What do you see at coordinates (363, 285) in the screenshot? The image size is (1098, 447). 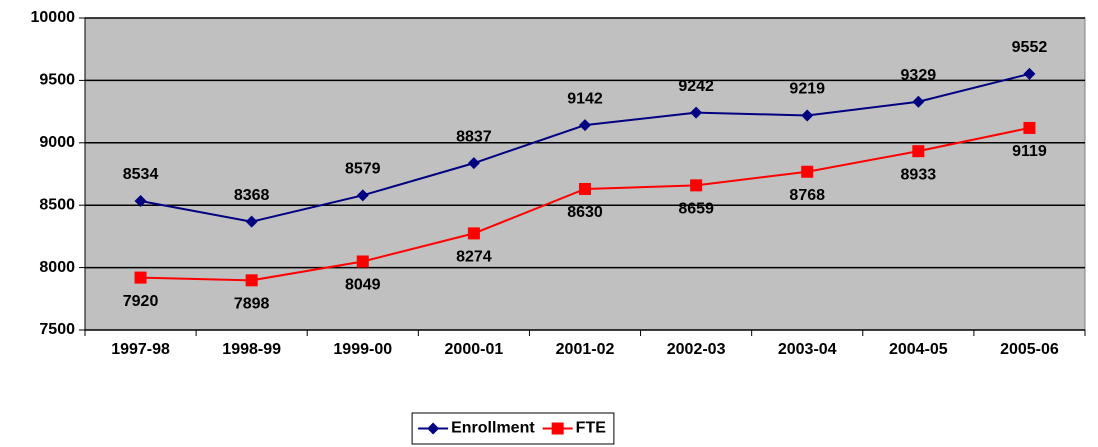 I see `data-label: 8049` at bounding box center [363, 285].